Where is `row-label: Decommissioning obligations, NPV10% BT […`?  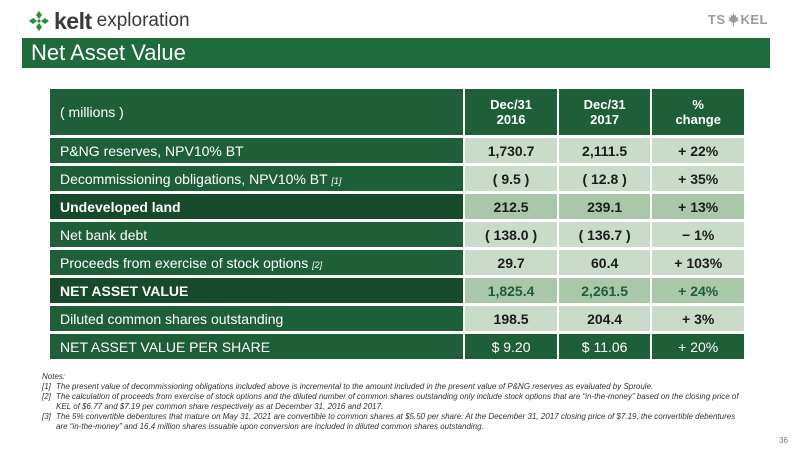 row-label: Decommissioning obligations, NPV10% BT [… is located at coordinates (257, 178).